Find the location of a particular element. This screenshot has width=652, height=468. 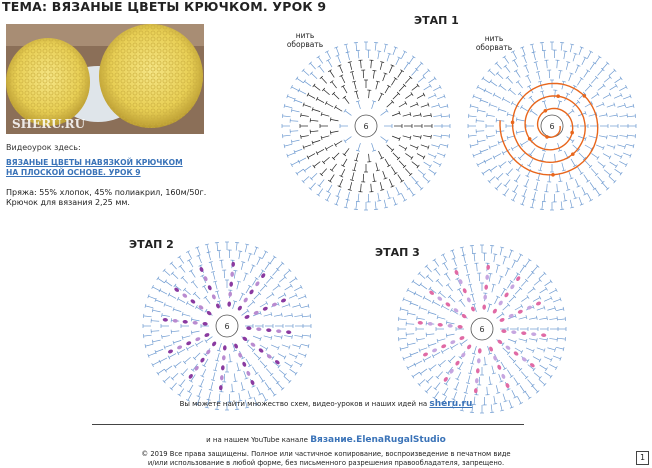

youtube-channel-link: Вязание.ElenaRugalStudio is located at coordinates (378, 440).